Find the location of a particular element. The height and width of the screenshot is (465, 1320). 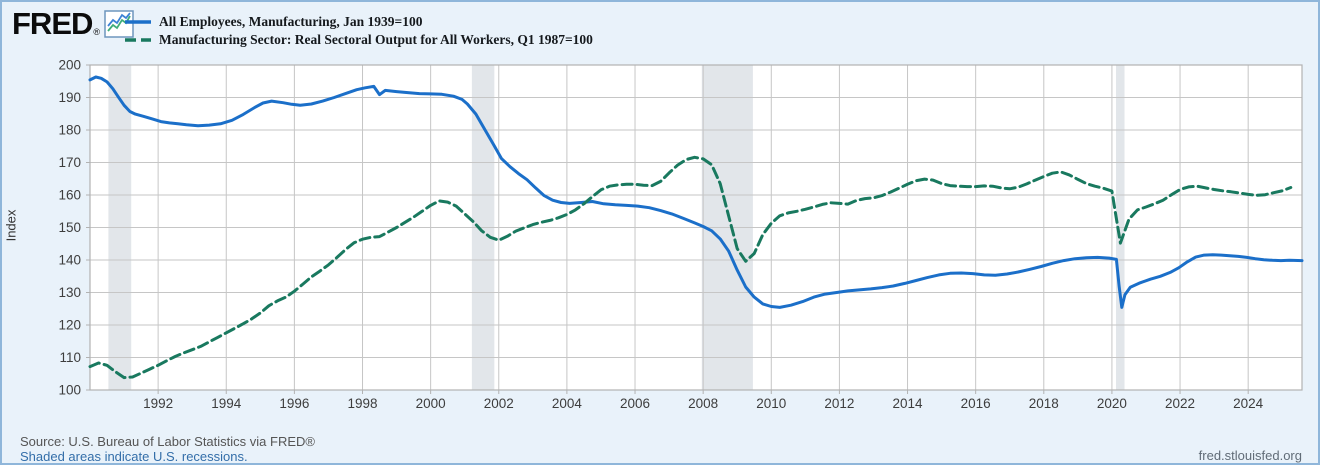

y-tick-label: 140 is located at coordinates (69, 260).